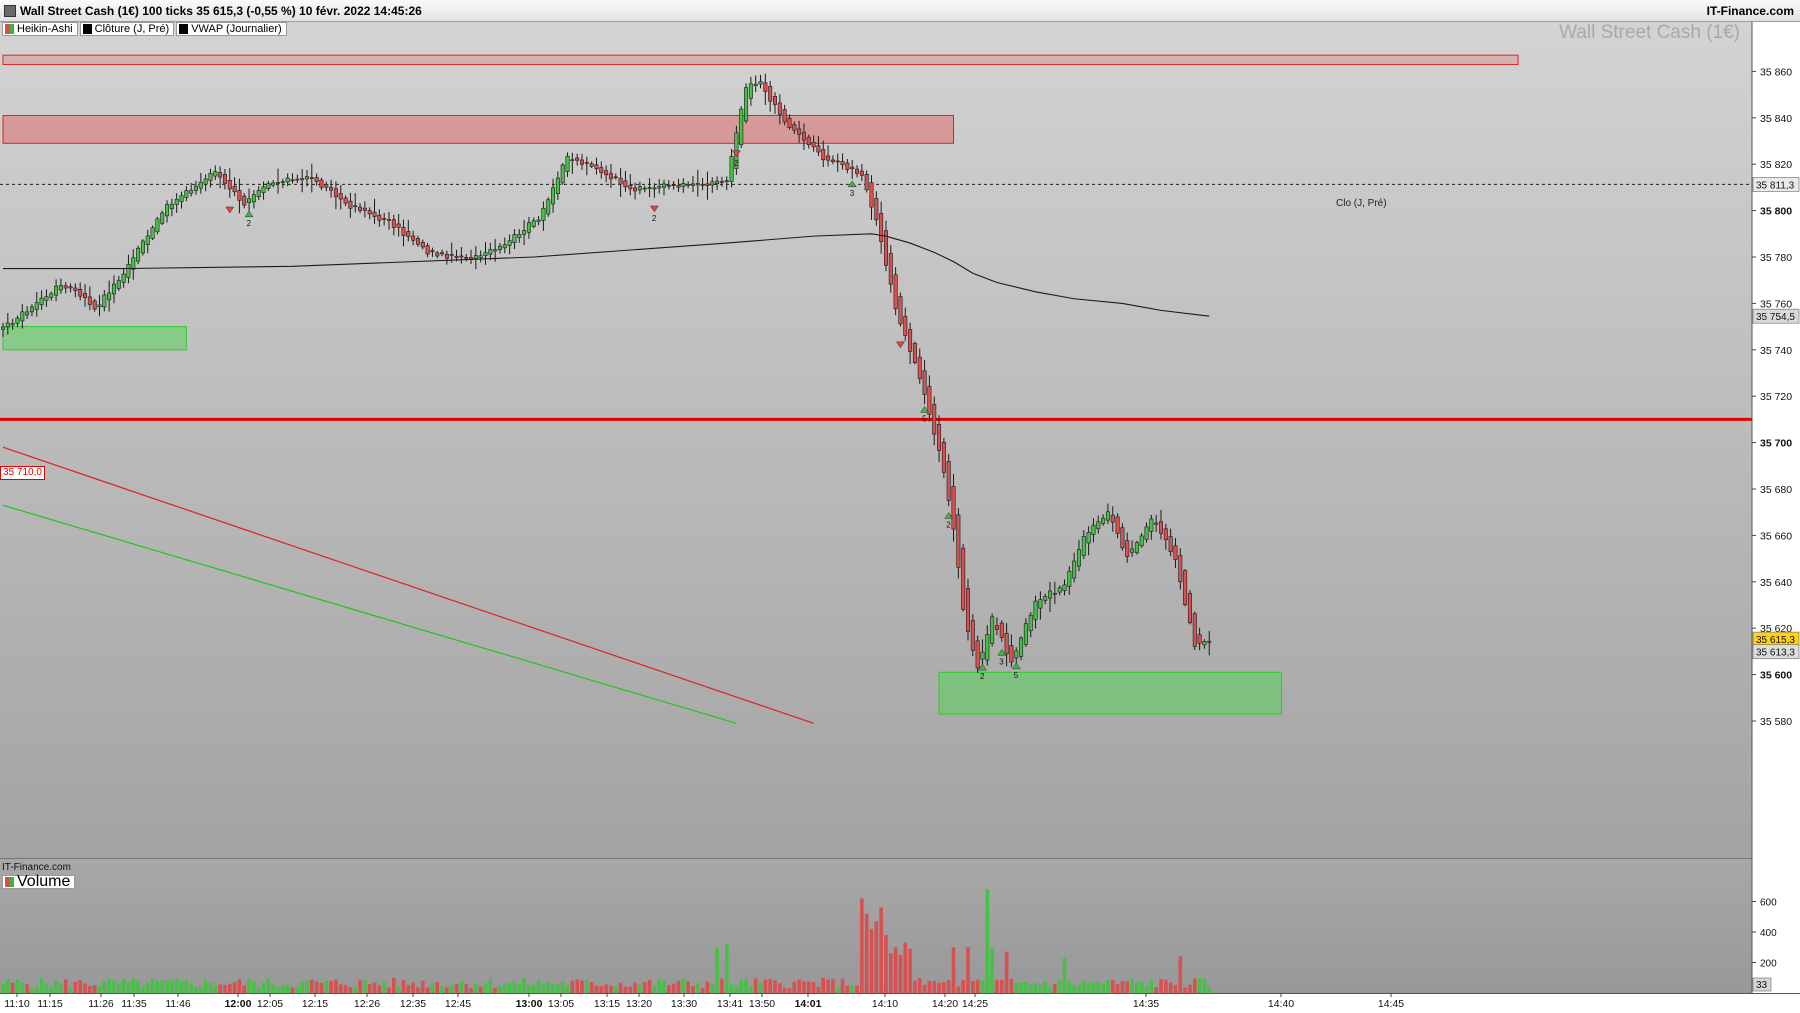  I want to click on clo-line-label: Clo (J, Pré), so click(1361, 203).